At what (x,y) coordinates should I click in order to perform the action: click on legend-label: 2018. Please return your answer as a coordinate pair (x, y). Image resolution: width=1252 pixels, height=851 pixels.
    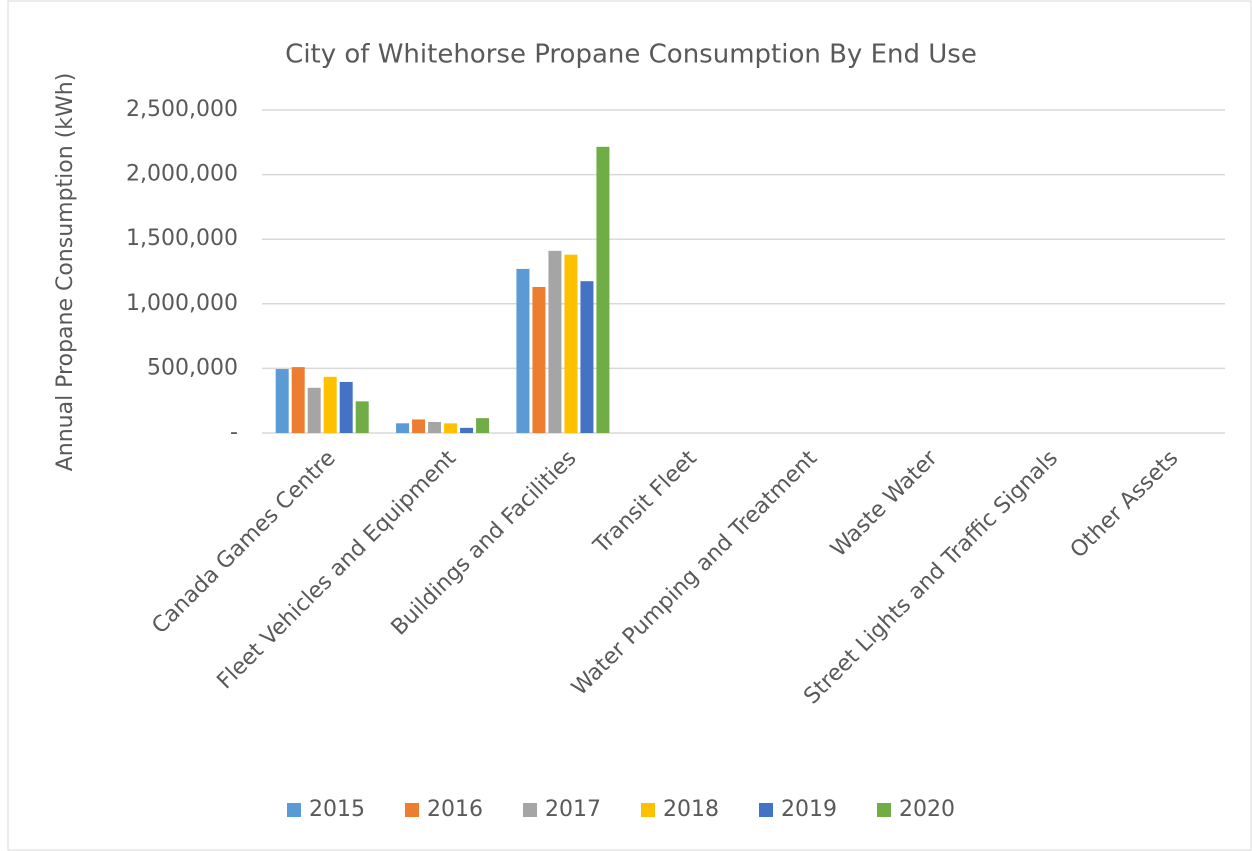
    Looking at the image, I should click on (691, 809).